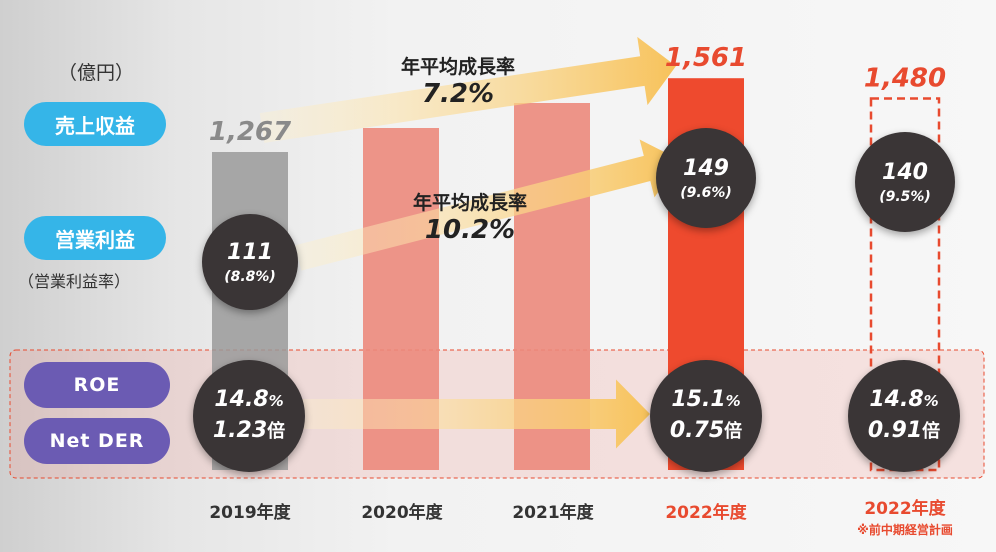  What do you see at coordinates (95, 124) in the screenshot?
I see `revenue-row-label: 売上収益` at bounding box center [95, 124].